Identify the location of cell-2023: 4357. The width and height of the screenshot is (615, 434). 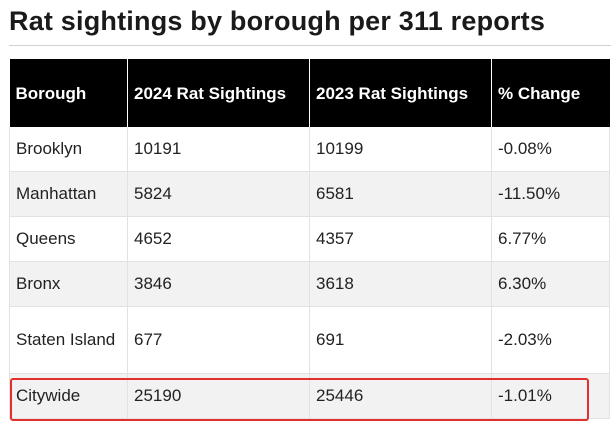
(400, 239).